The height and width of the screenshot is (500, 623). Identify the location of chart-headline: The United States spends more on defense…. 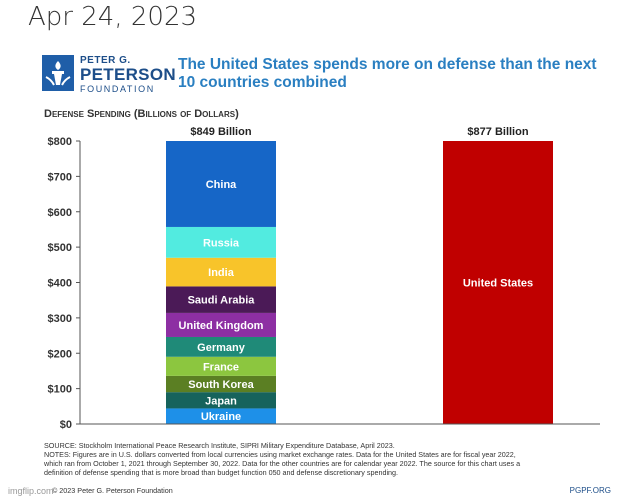
(387, 73).